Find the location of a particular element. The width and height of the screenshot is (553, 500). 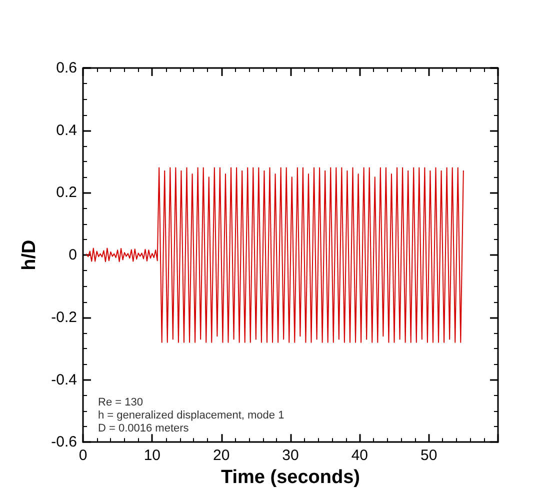

y-tick-label: 0 is located at coordinates (72, 255).